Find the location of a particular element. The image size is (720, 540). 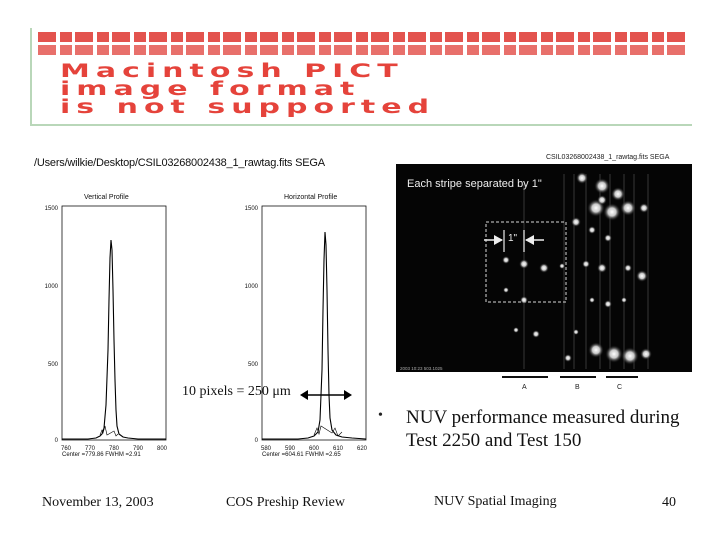

x-tick: 590 is located at coordinates (290, 449).